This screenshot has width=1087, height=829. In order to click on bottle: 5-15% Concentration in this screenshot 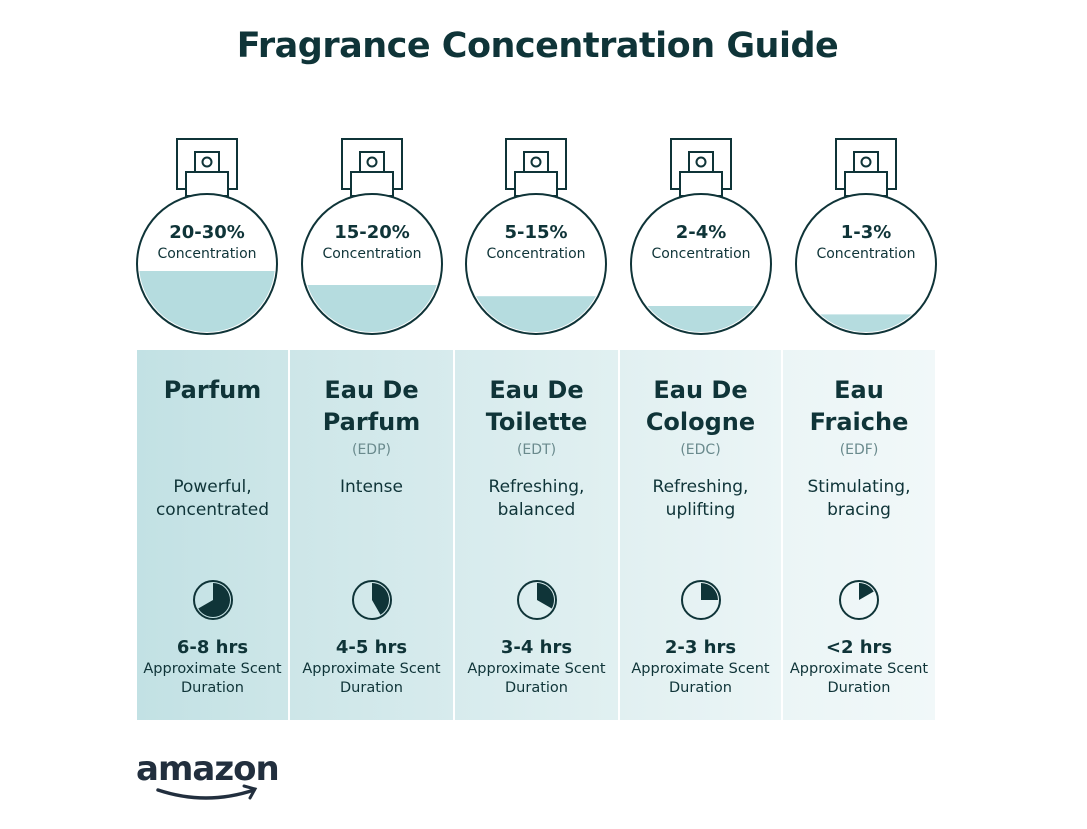, I will do `click(536, 235)`.